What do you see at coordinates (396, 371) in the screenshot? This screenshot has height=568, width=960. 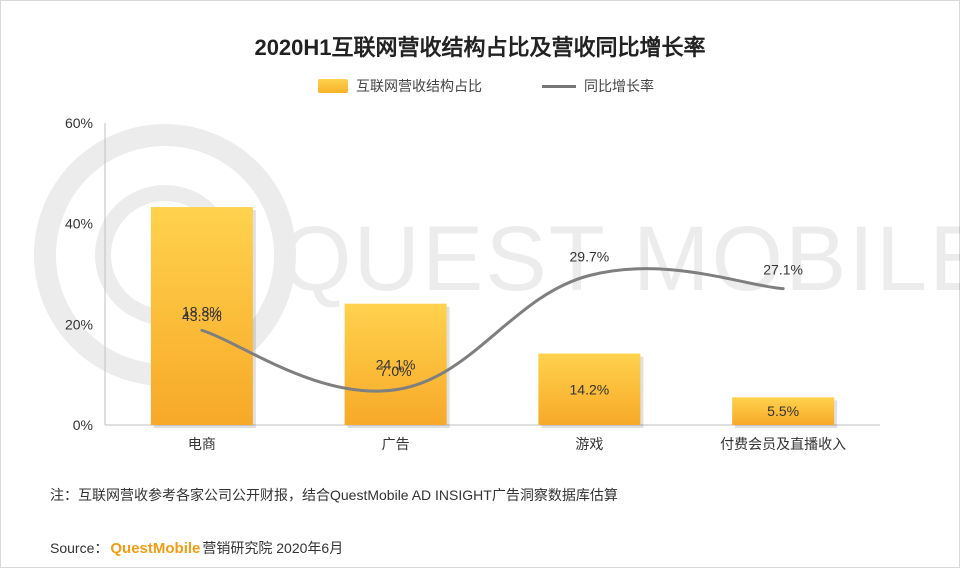 I see `line-value-label: 7.0%` at bounding box center [396, 371].